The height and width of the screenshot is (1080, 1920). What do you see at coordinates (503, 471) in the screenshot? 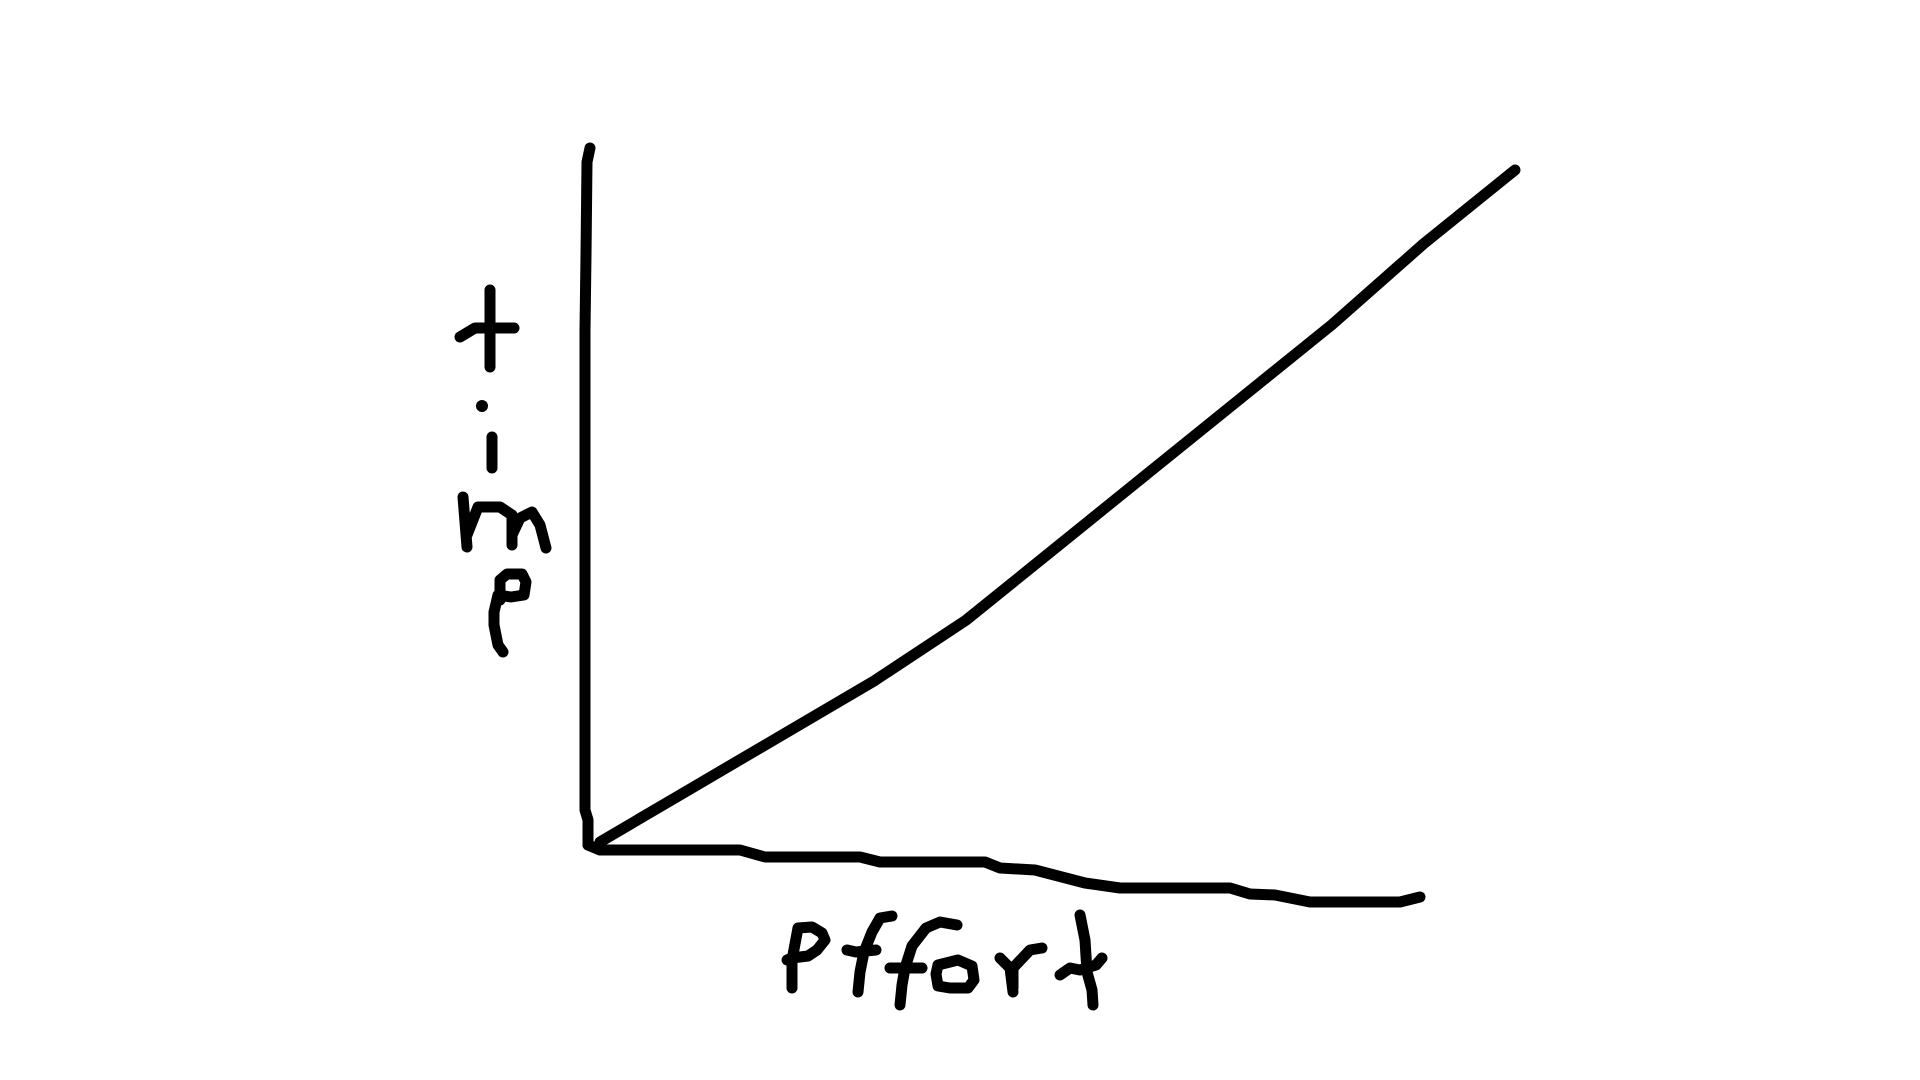
I see `y-axis-label-handwritten` at bounding box center [503, 471].